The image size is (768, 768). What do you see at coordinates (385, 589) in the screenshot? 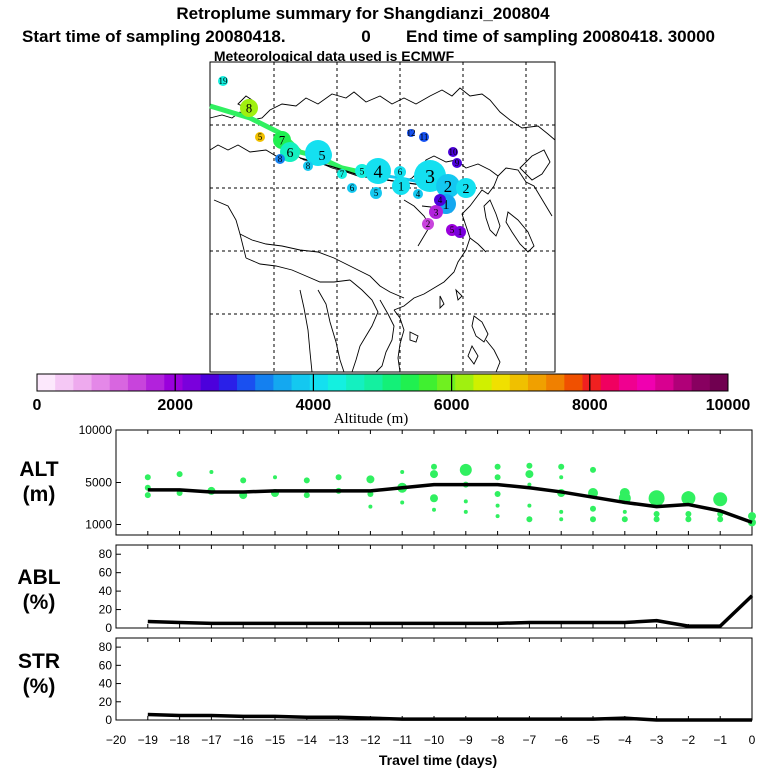
I see `panel-abl: ABL(%) 0 20 40 60 80` at bounding box center [385, 589].